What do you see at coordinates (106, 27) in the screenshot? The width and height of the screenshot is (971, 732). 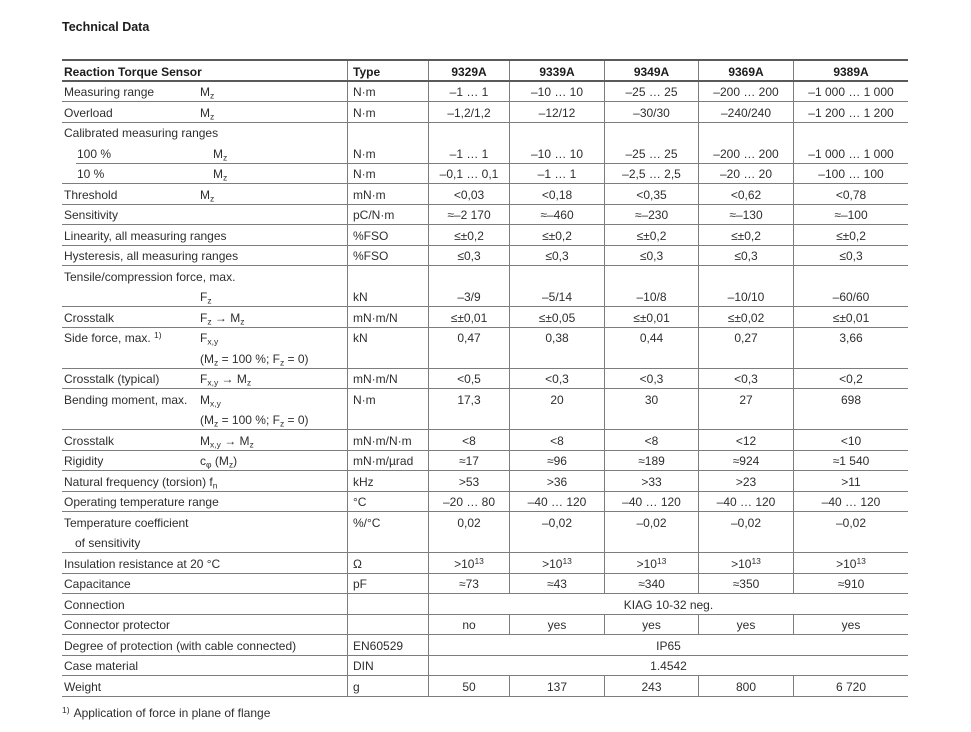 I see `page-title: Technical Data` at bounding box center [106, 27].